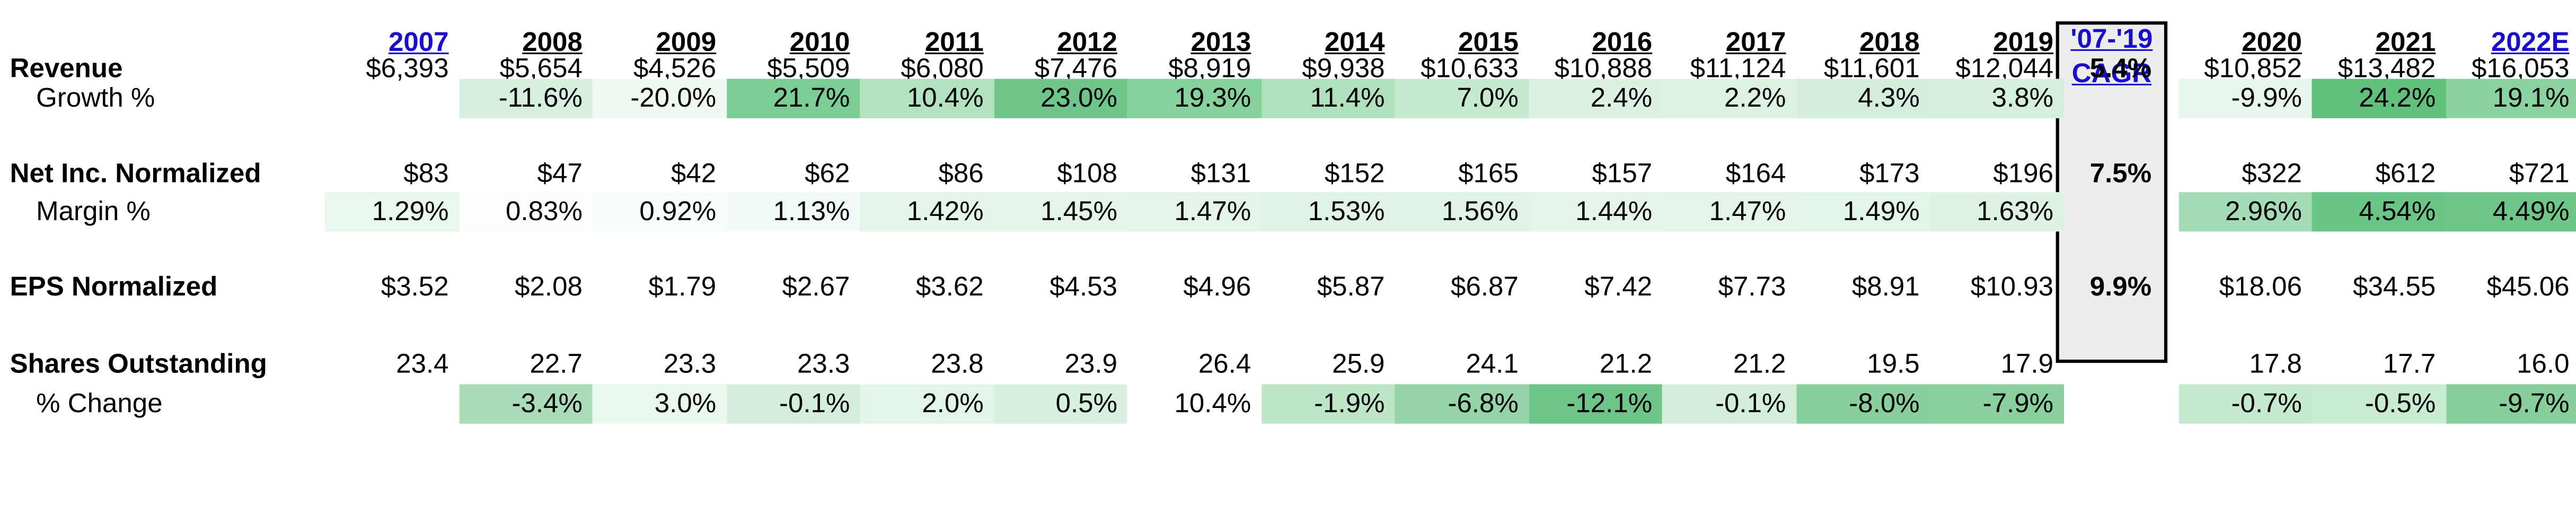 This screenshot has width=2576, height=522. I want to click on value-net-inc-2008: $47, so click(560, 173).